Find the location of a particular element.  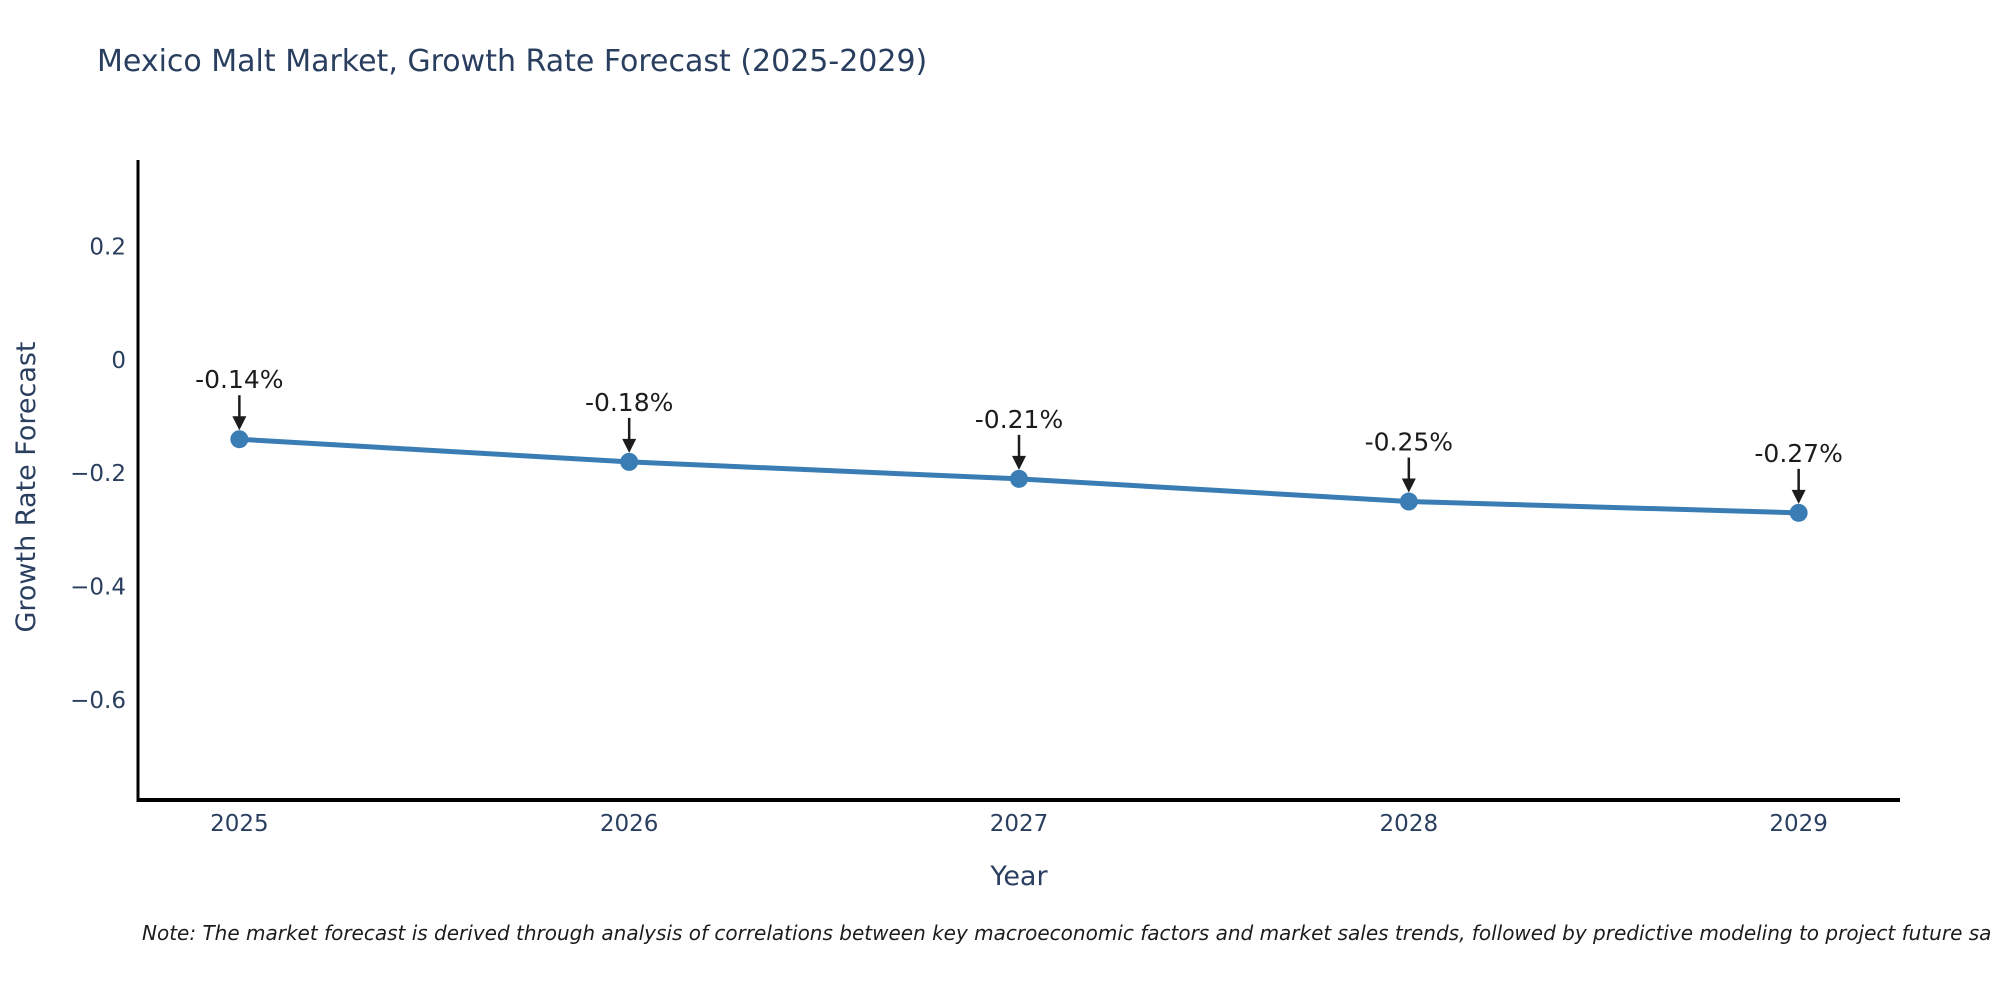

point-annotation-label: -0.21% is located at coordinates (1019, 419).